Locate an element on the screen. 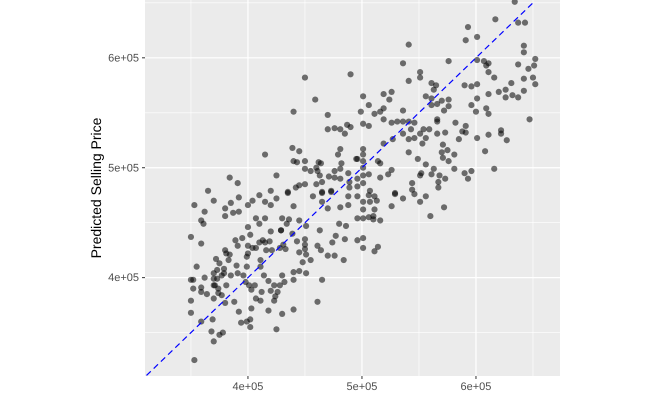 This screenshot has height=400, width=650. x-tick-label: 5e+05 is located at coordinates (362, 386).